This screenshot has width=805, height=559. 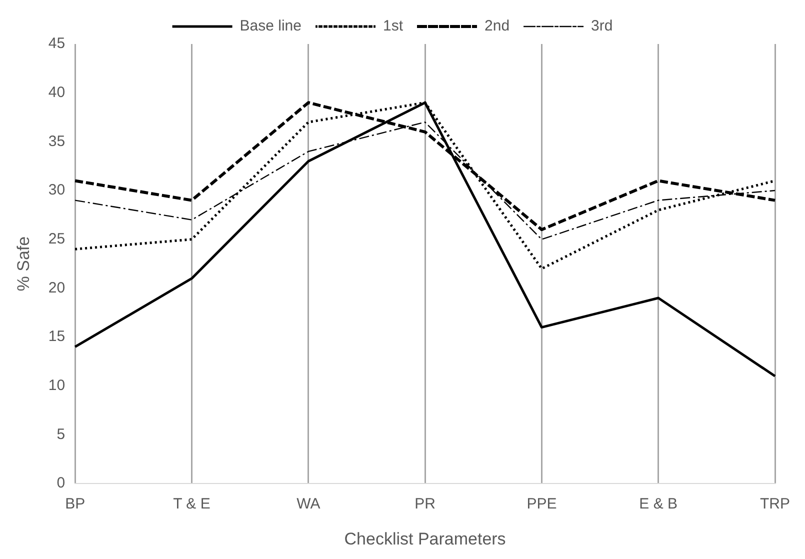 I want to click on y-axis-title: % Safe, so click(x=23, y=264).